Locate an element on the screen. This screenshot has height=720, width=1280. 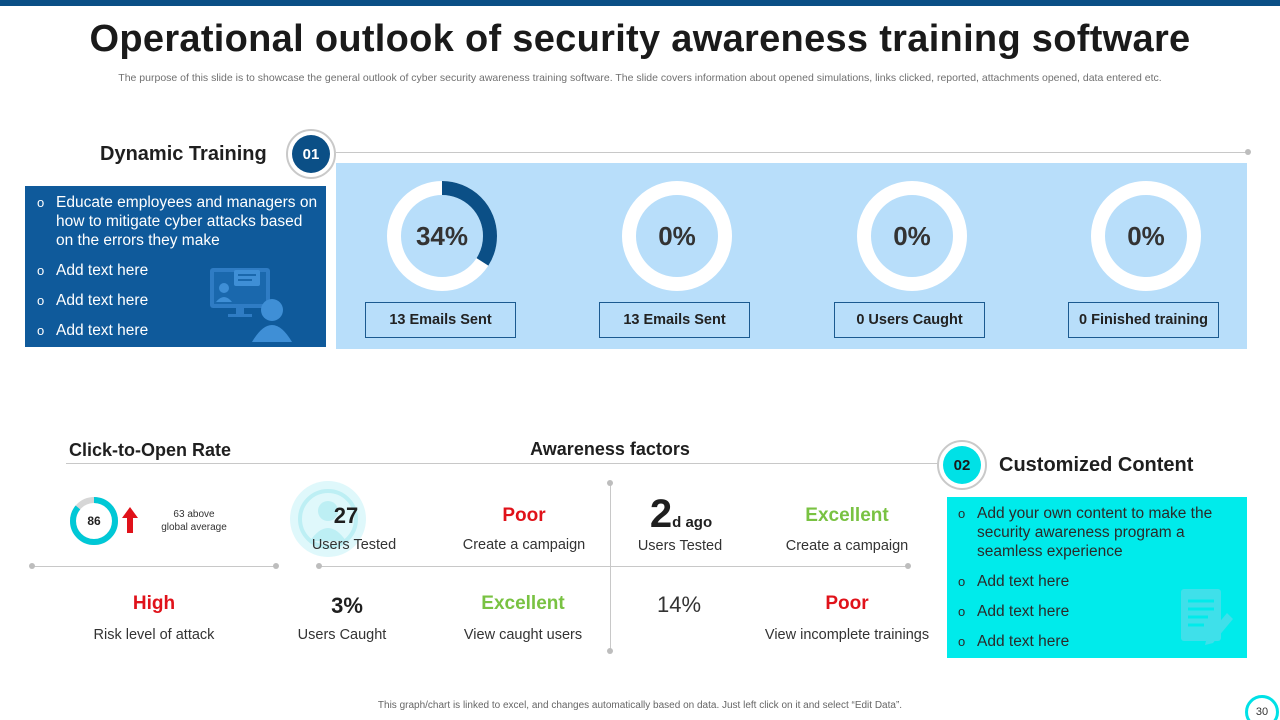
divider-end-dot is located at coordinates (1248, 152).